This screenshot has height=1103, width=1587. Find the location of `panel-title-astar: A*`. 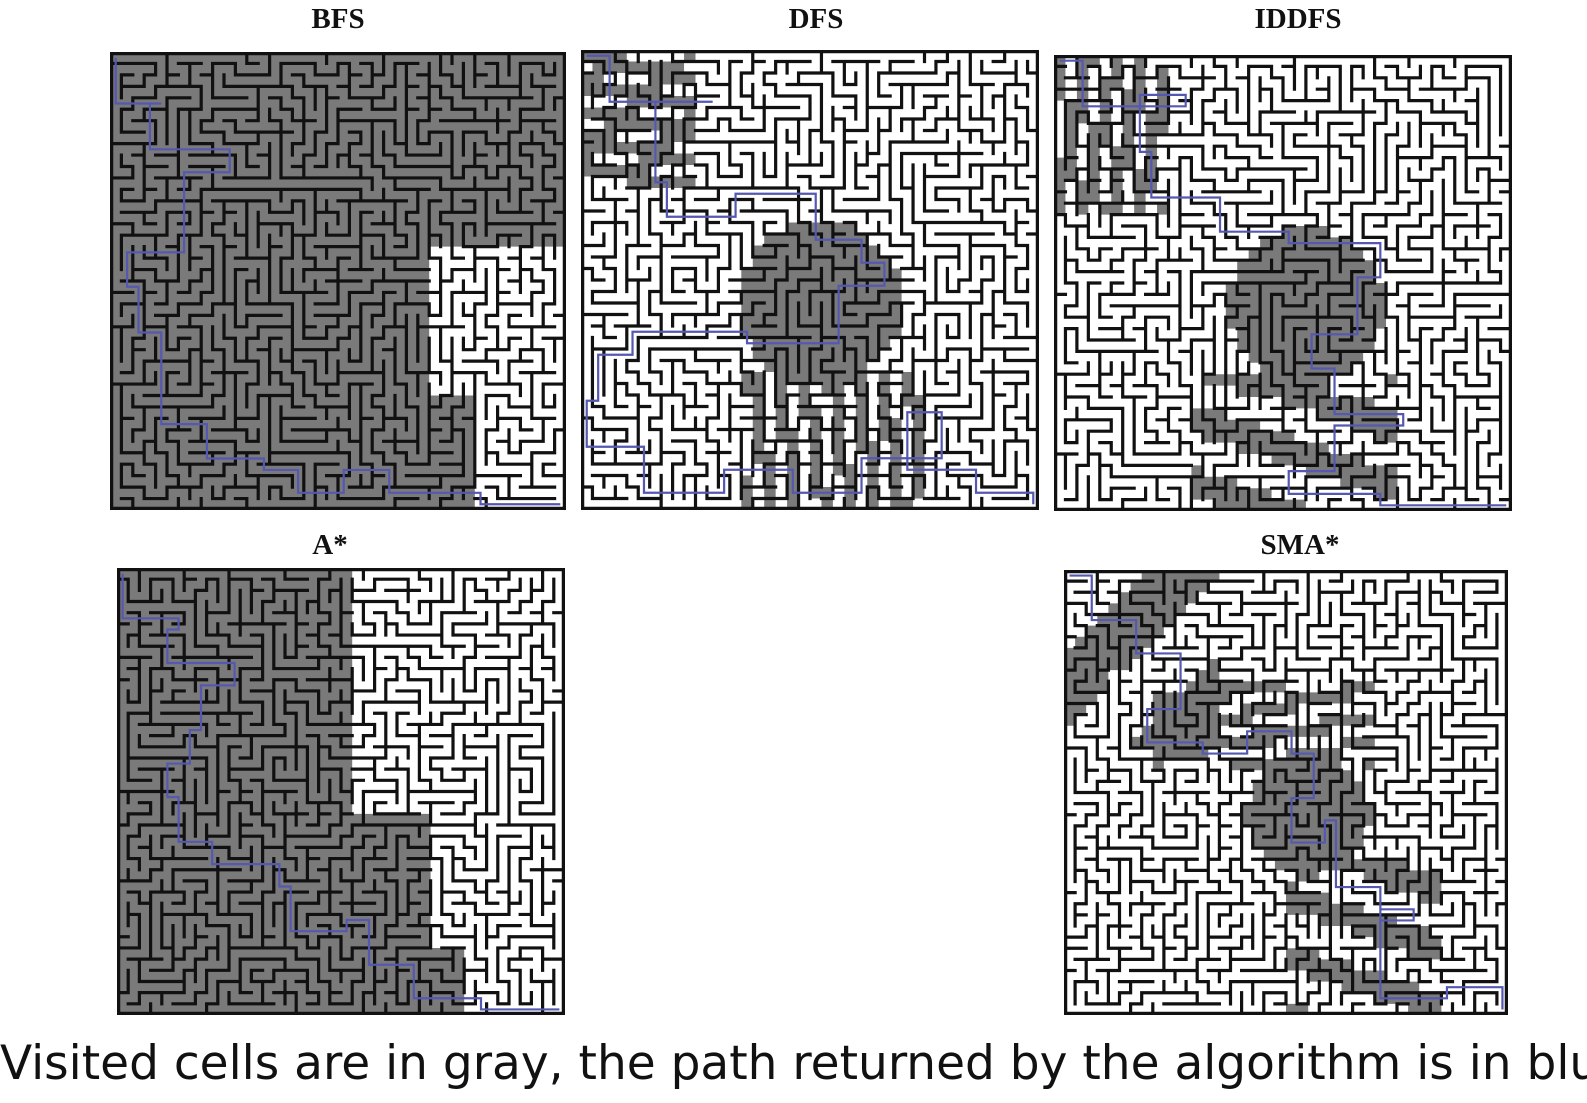

panel-title-astar: A* is located at coordinates (330, 545).